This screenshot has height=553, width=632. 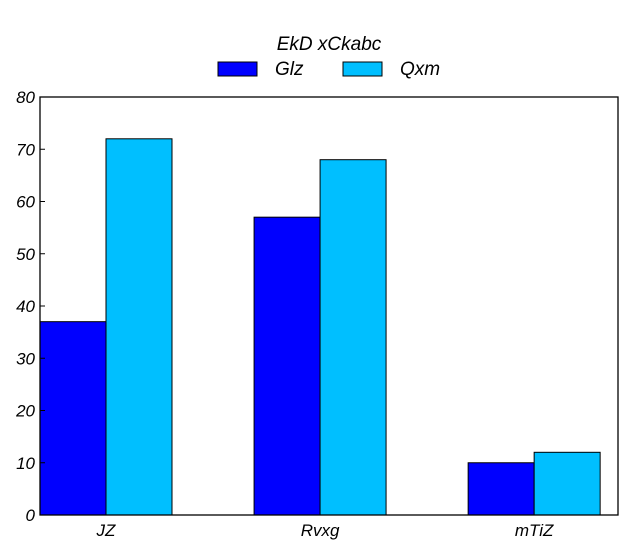 What do you see at coordinates (237, 69) in the screenshot?
I see `legend-swatch-glz` at bounding box center [237, 69].